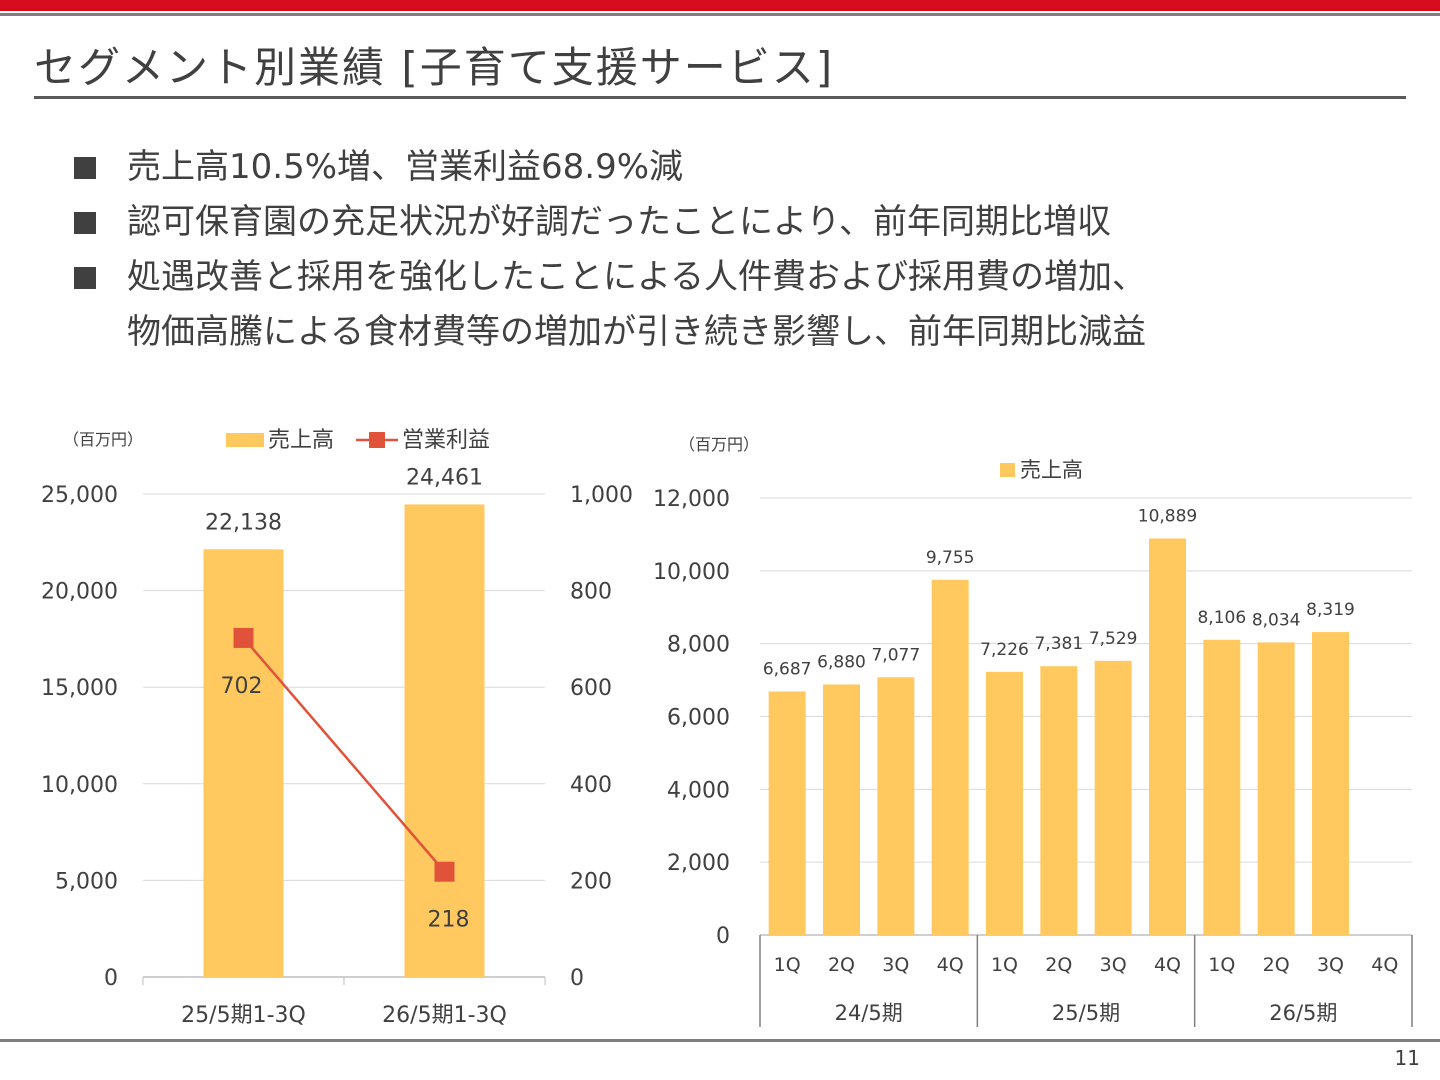 The height and width of the screenshot is (1080, 1440). Describe the element at coordinates (449, 920) in the screenshot. I see `line-data-label: 218` at that location.